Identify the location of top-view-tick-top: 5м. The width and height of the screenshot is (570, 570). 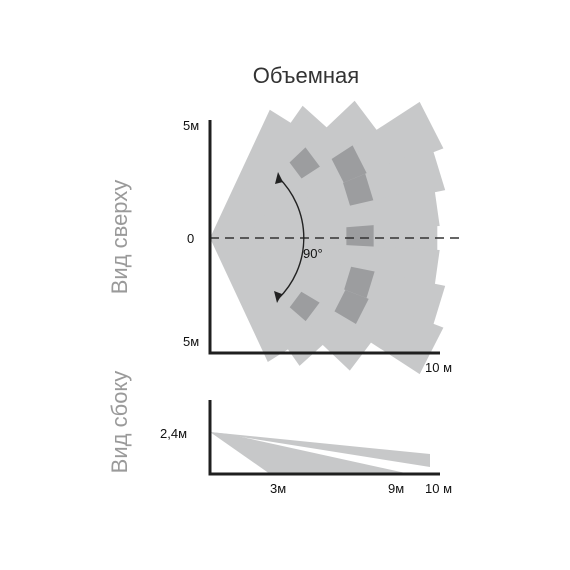
(191, 125).